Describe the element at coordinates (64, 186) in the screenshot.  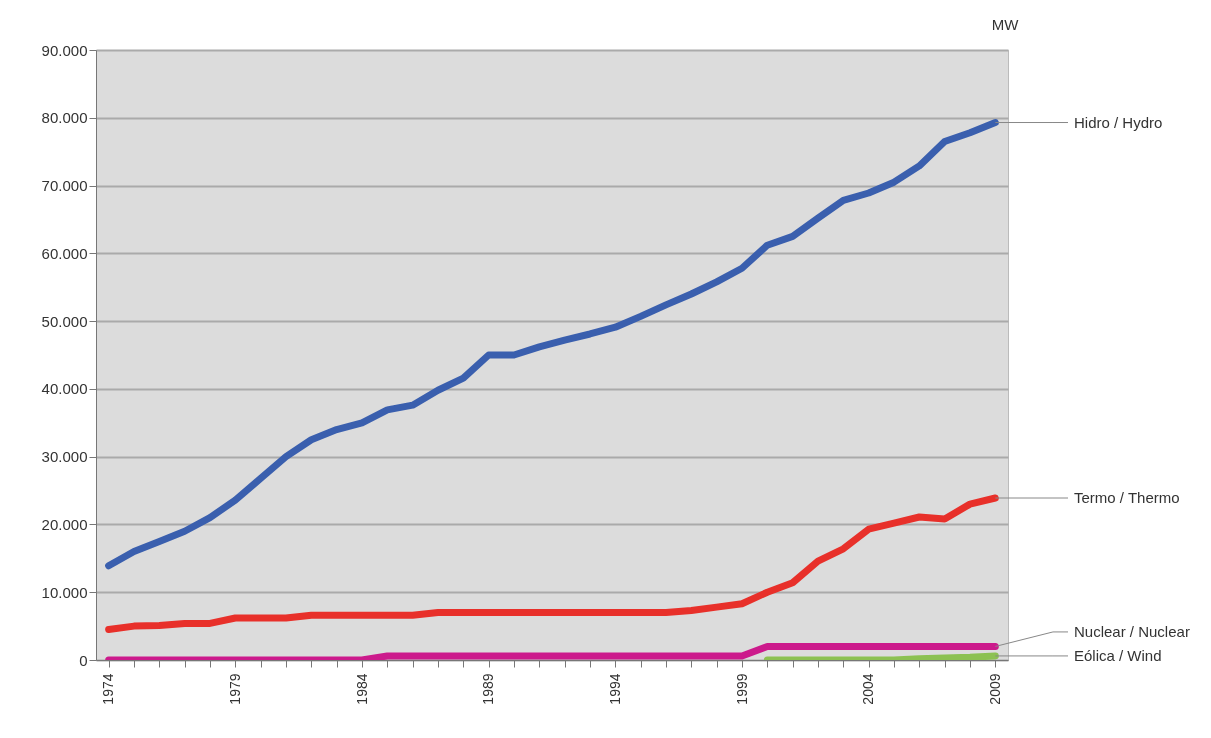
I see `y-tick-label: 70.000` at that location.